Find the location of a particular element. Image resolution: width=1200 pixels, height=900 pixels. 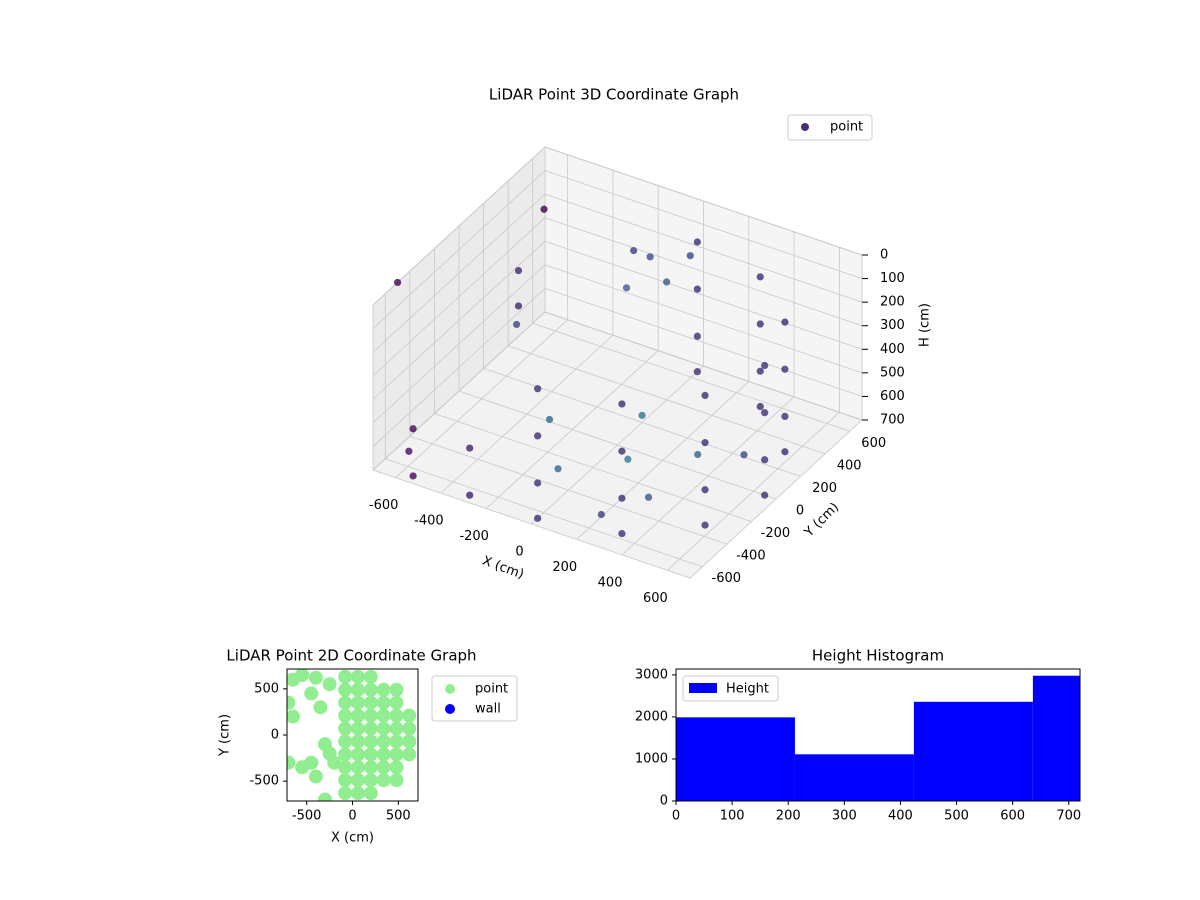

points-2d is located at coordinates (352, 735).